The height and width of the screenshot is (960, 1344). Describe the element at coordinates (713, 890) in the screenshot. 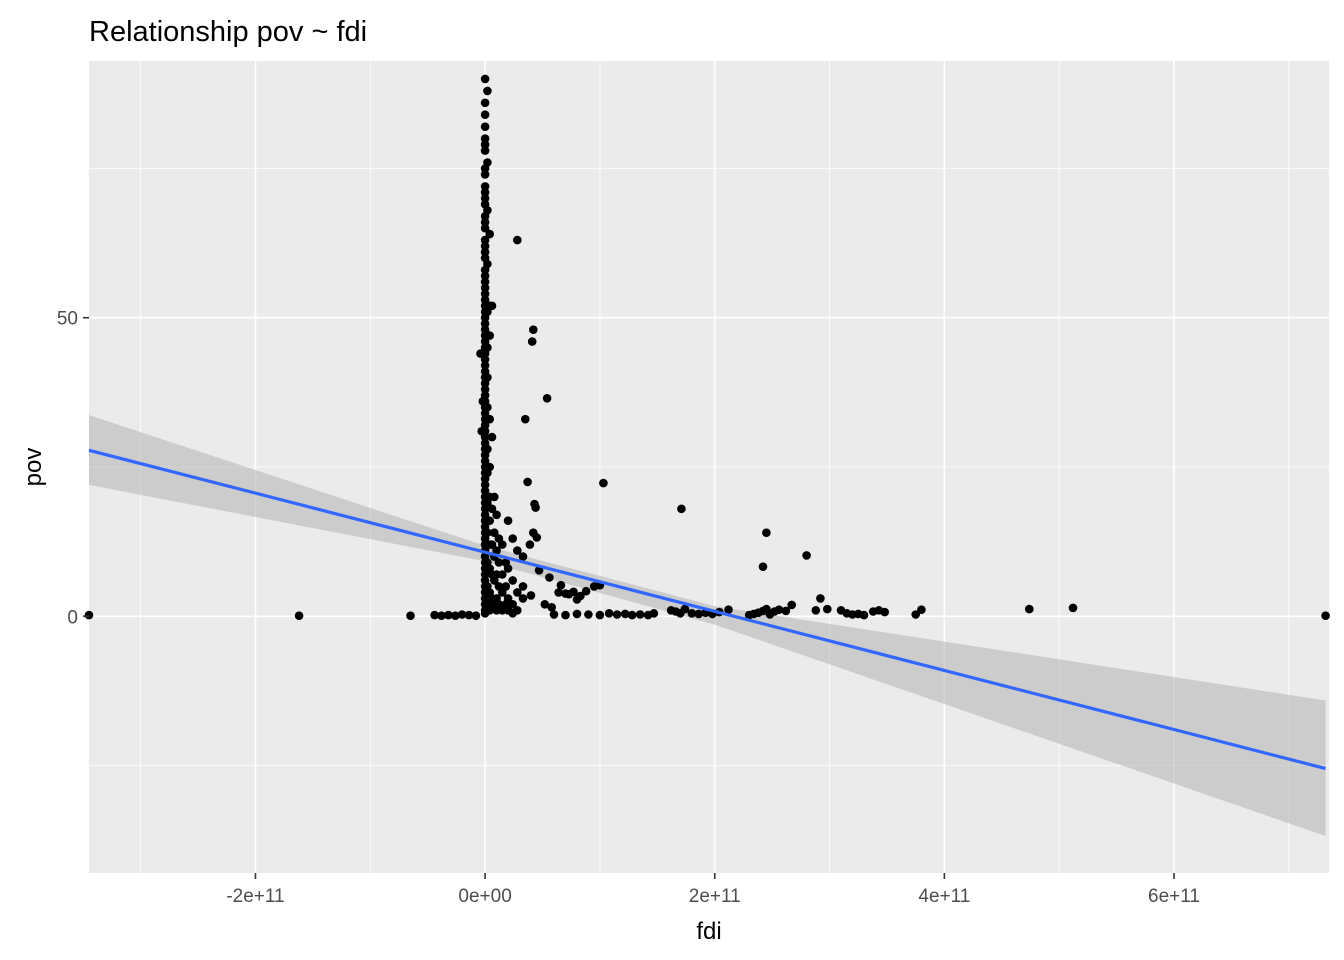

I see `x-axis-ticks: -2e+11 0e+00 2e+11 4e+11 6e+11` at that location.